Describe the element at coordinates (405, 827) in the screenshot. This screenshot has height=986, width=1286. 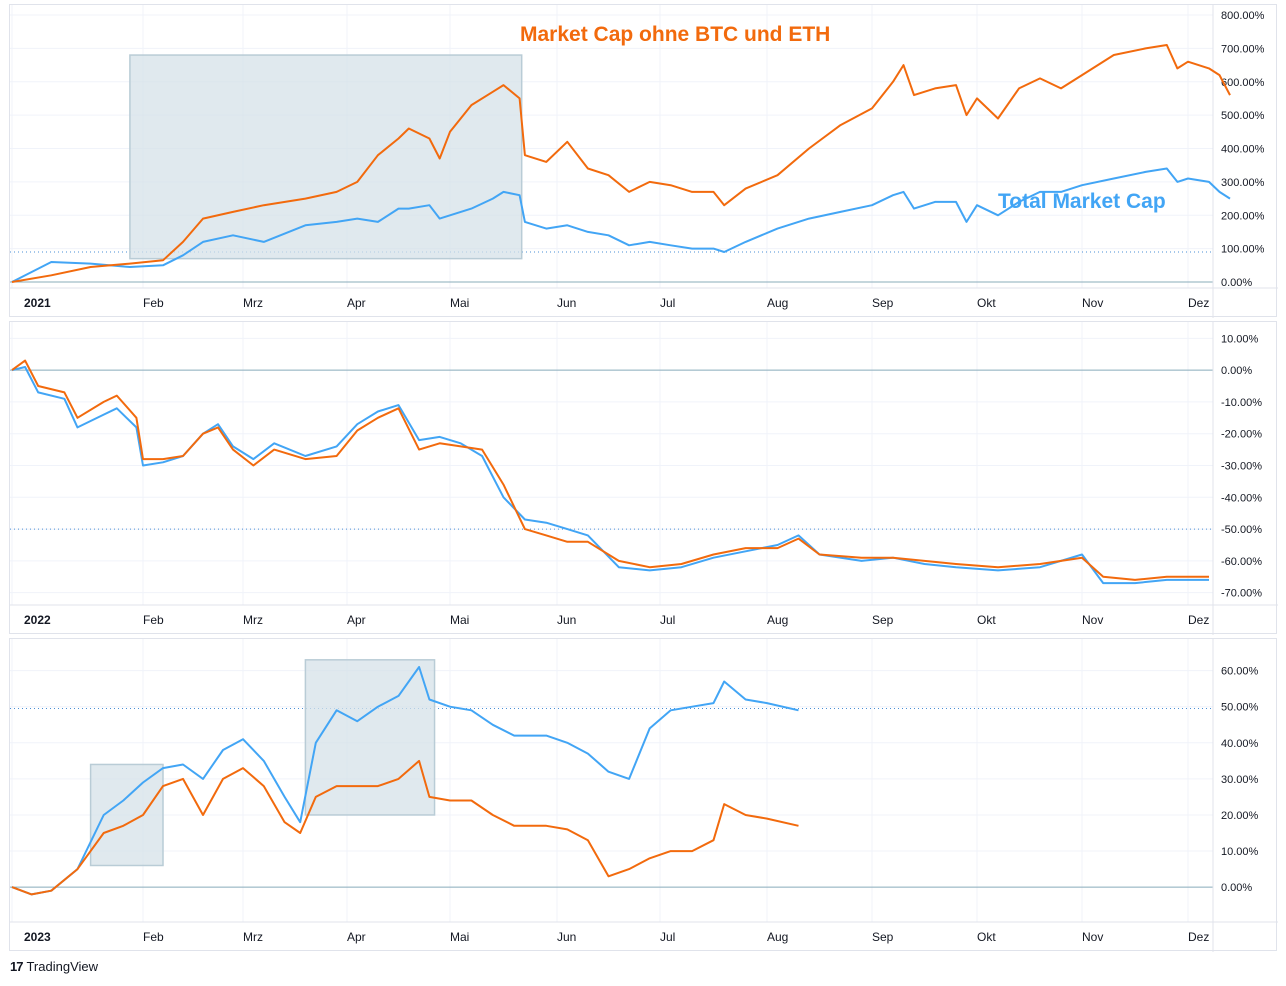
I see `series-line-orange` at that location.